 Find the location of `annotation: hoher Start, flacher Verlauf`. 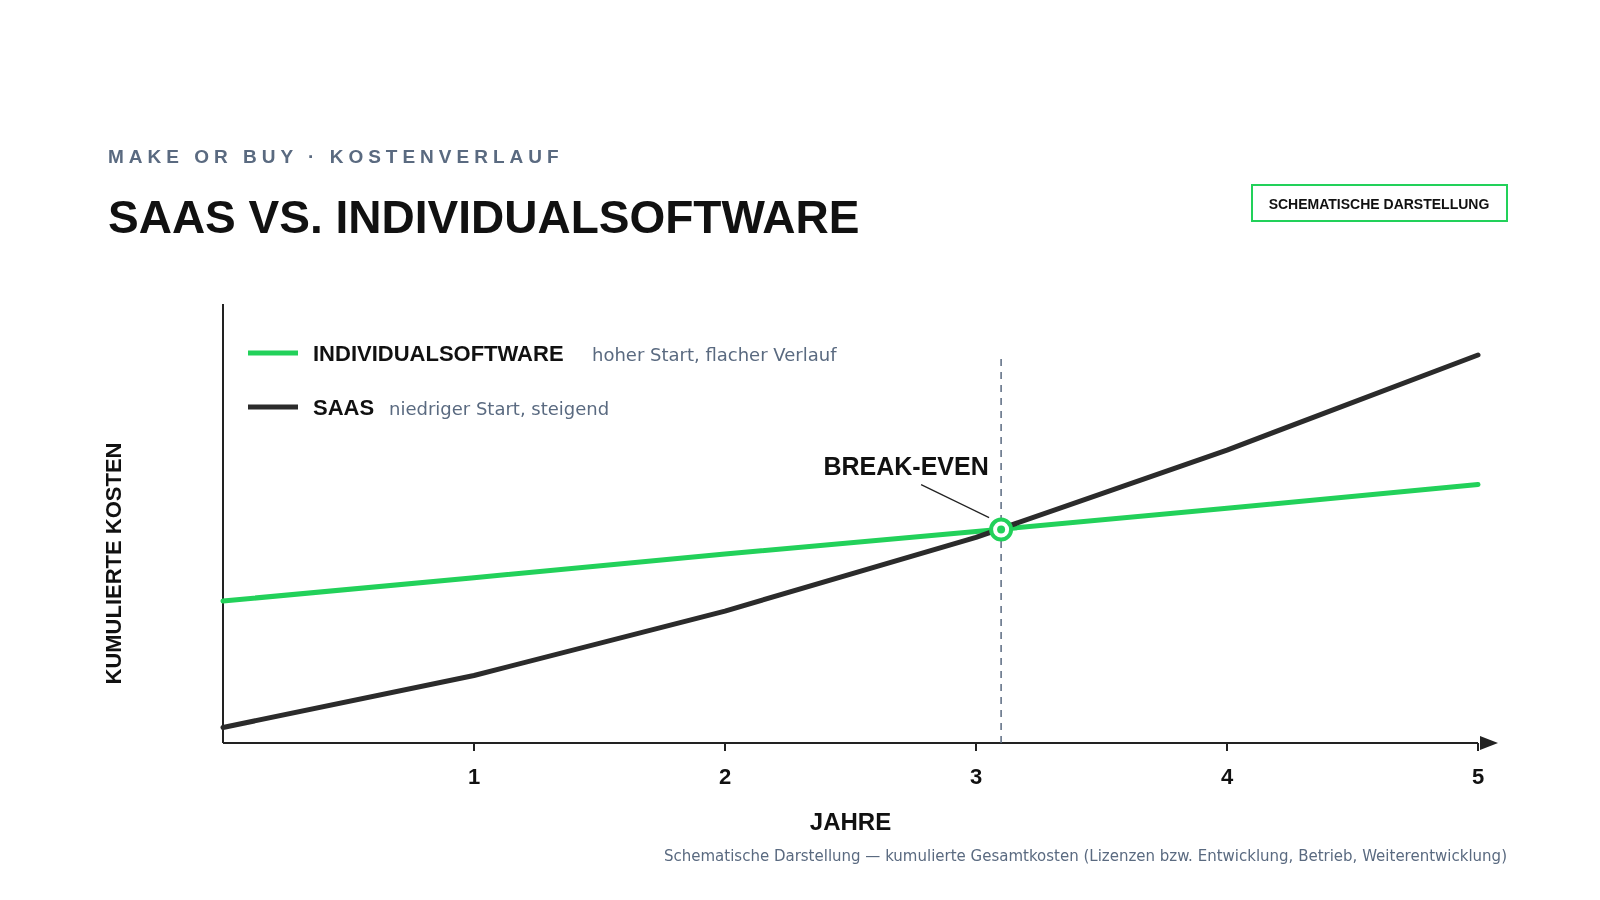

annotation: hoher Start, flacher Verlauf is located at coordinates (715, 354).